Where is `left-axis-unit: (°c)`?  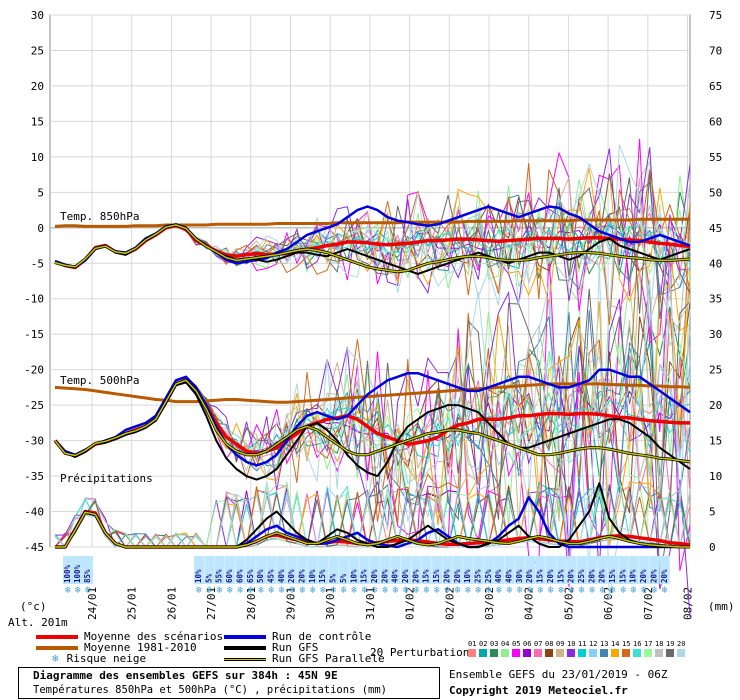
left-axis-unit: (°c) is located at coordinates (33, 606).